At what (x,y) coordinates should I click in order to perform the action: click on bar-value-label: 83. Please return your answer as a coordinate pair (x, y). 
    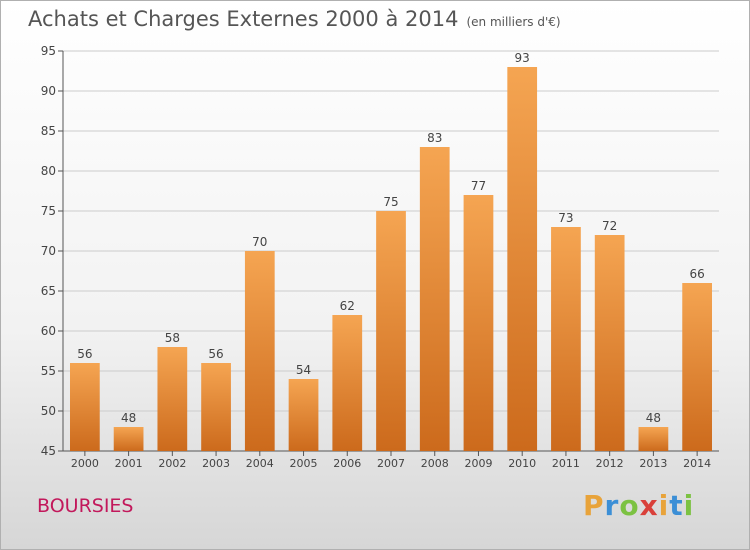
    Looking at the image, I should click on (434, 138).